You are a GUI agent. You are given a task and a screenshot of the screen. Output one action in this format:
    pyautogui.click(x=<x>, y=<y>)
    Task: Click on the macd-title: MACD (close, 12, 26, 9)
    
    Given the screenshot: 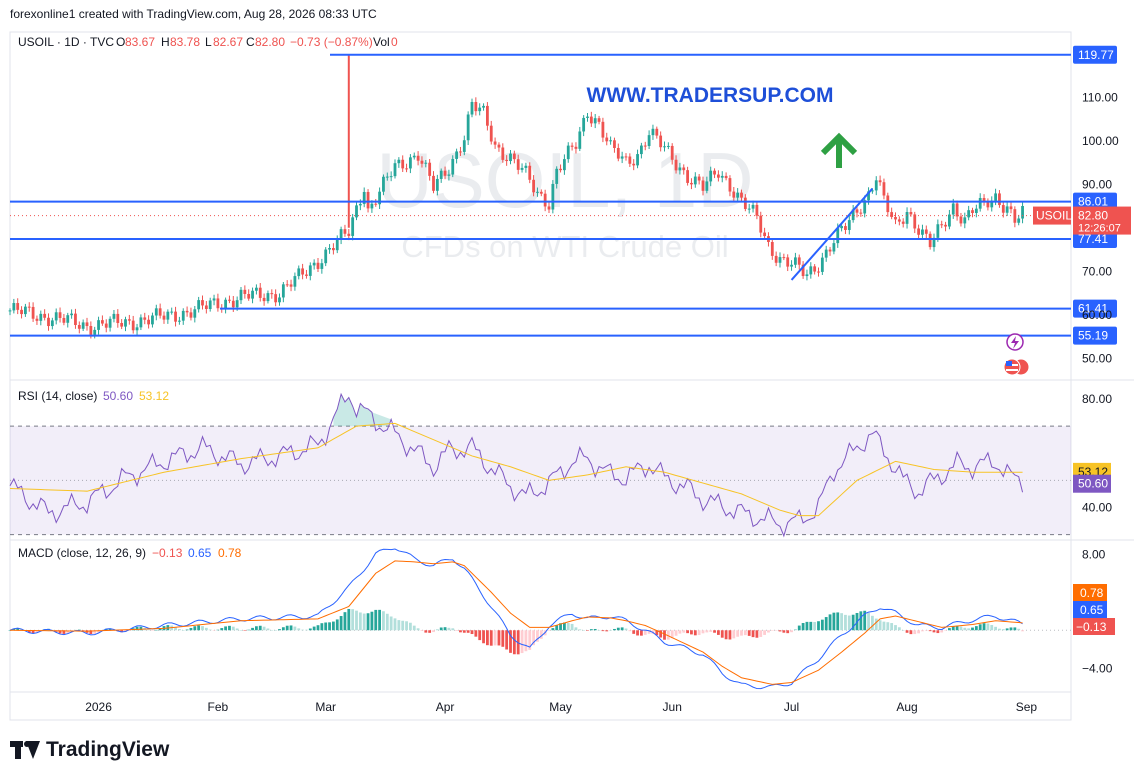 What is the action you would take?
    pyautogui.click(x=82, y=553)
    